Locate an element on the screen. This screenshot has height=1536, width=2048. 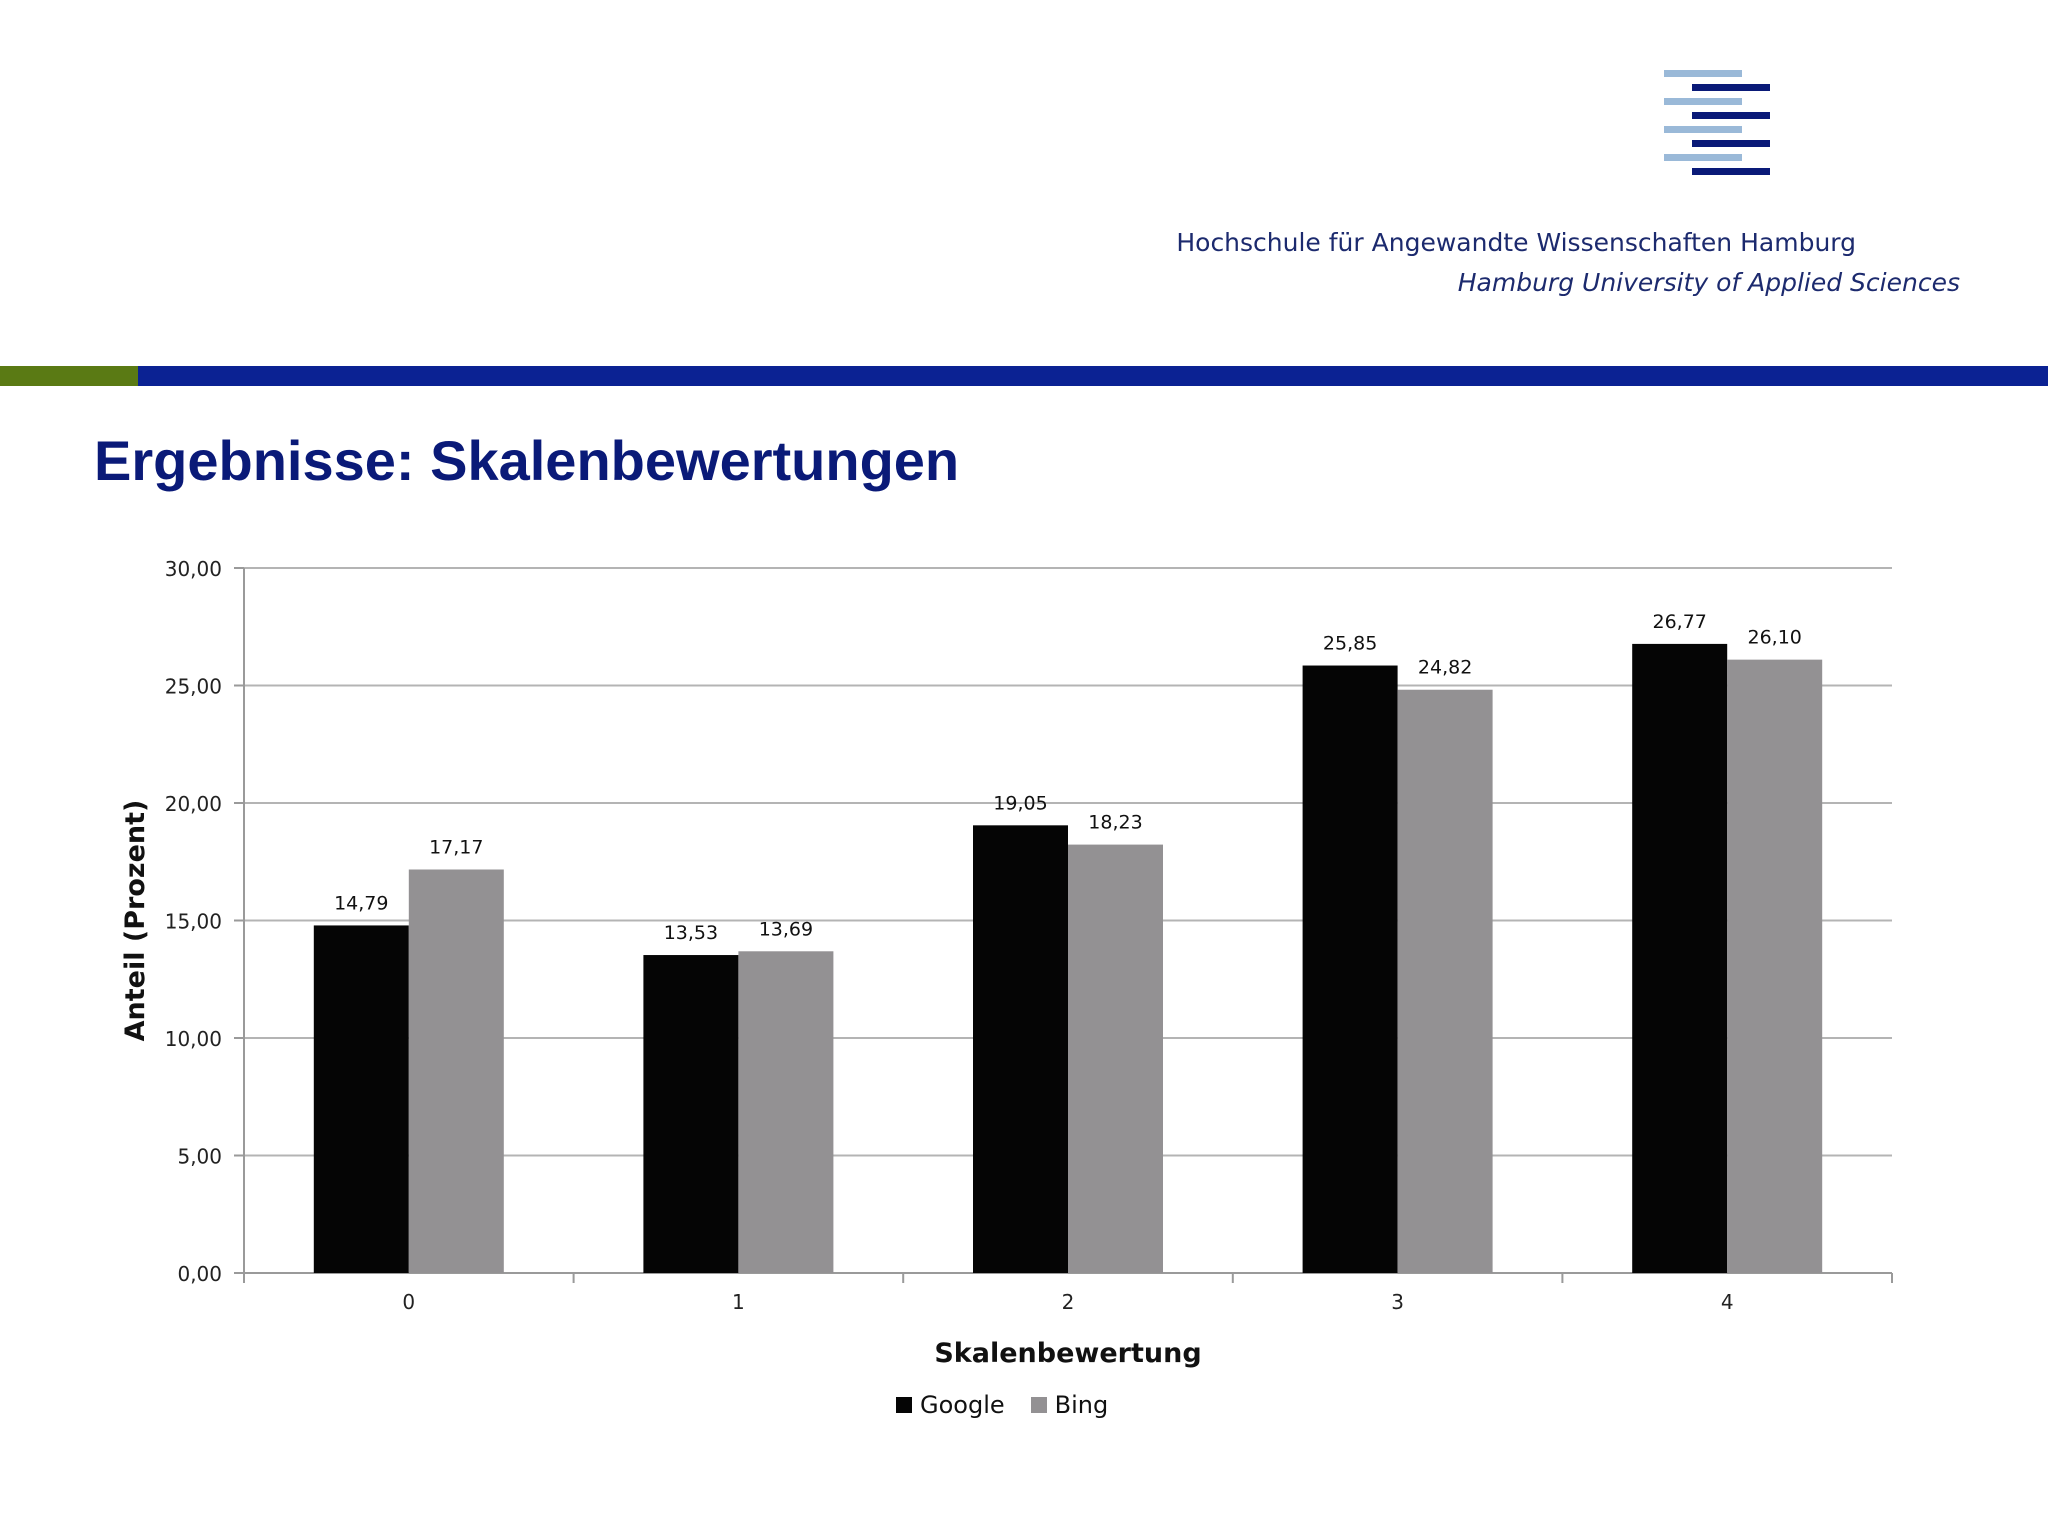
haw-logo-icon is located at coordinates (1717, 122).